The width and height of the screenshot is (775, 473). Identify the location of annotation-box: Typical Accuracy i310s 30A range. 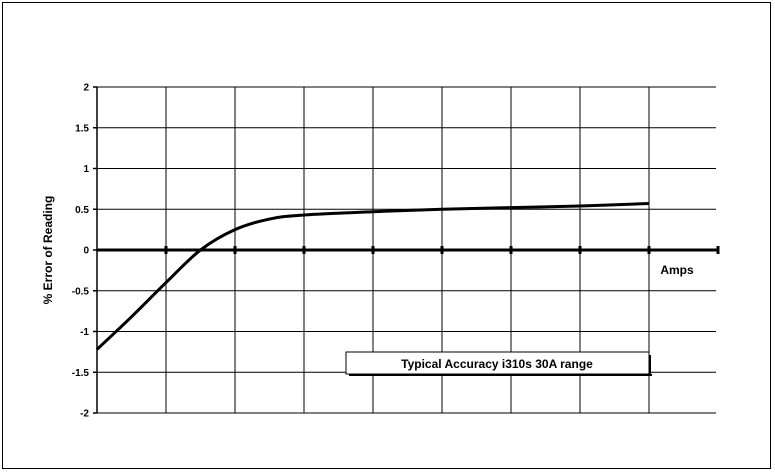
(498, 363).